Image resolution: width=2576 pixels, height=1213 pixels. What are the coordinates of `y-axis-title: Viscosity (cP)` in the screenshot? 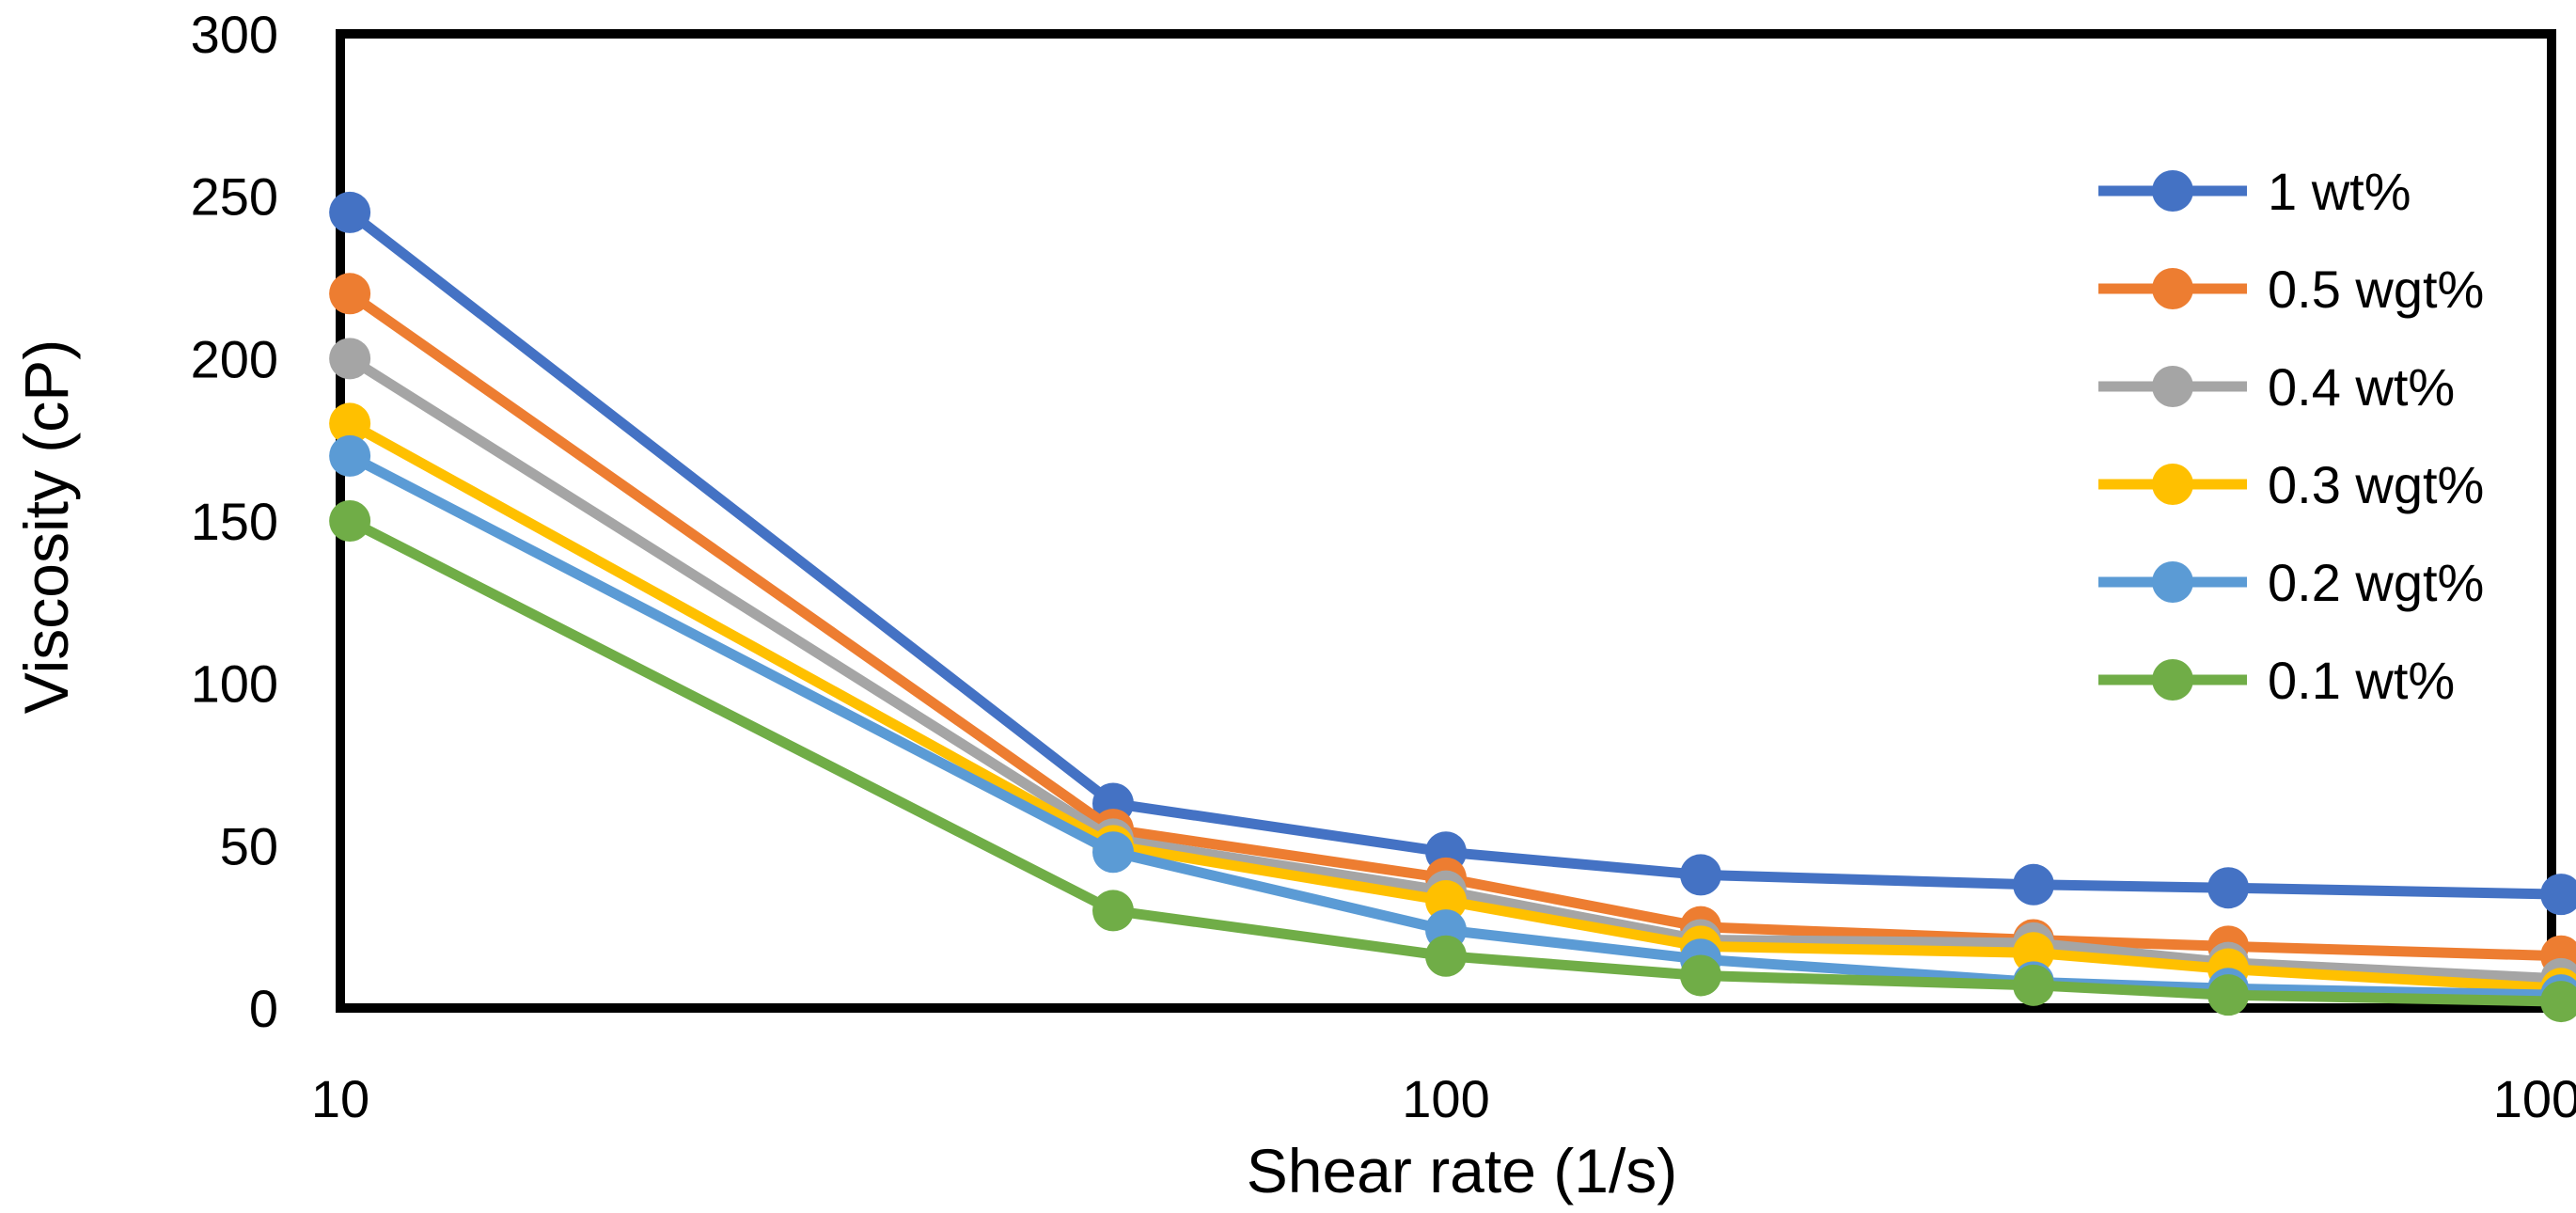 It's located at (46, 527).